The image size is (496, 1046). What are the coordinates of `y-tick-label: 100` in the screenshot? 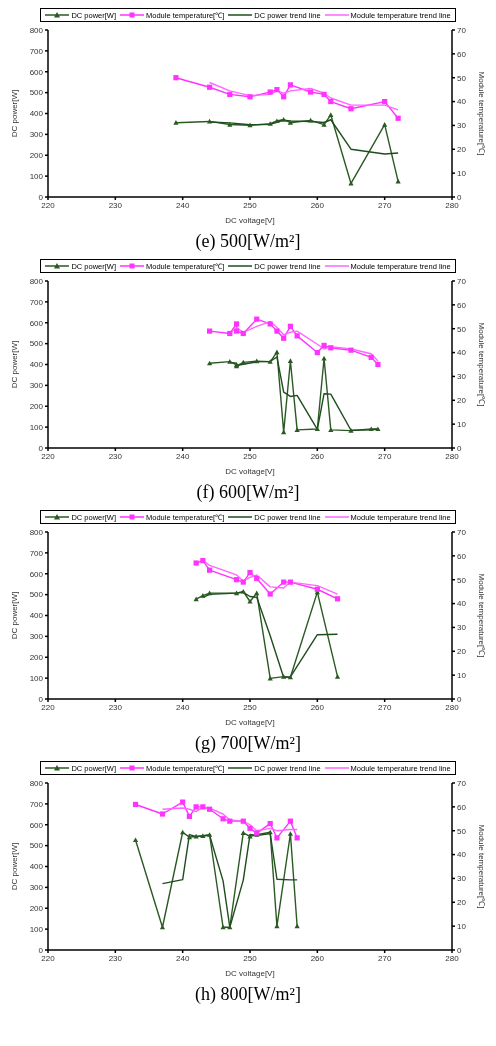 It's located at (36, 427).